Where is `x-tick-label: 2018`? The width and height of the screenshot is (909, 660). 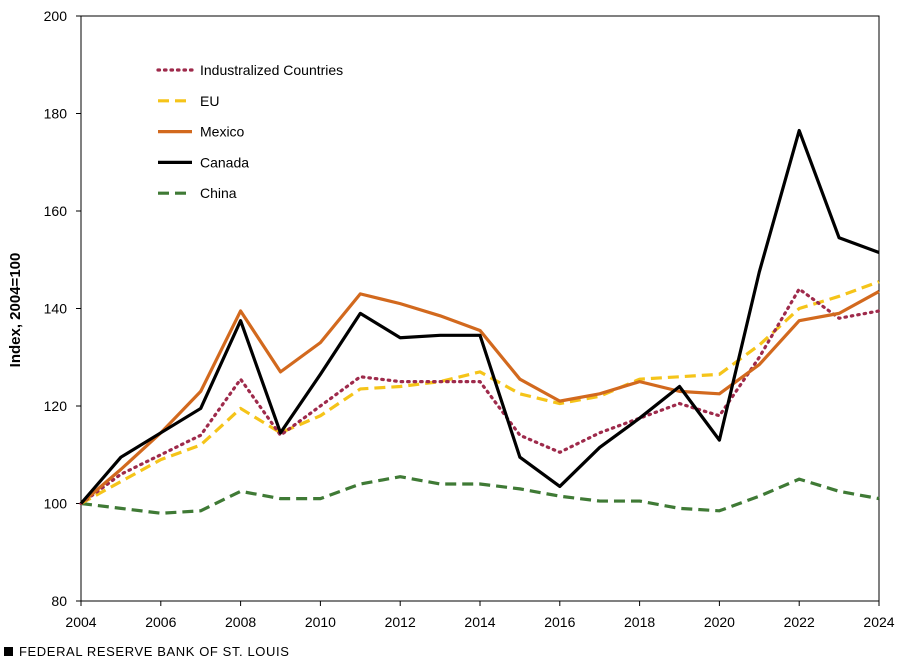 x-tick-label: 2018 is located at coordinates (639, 622).